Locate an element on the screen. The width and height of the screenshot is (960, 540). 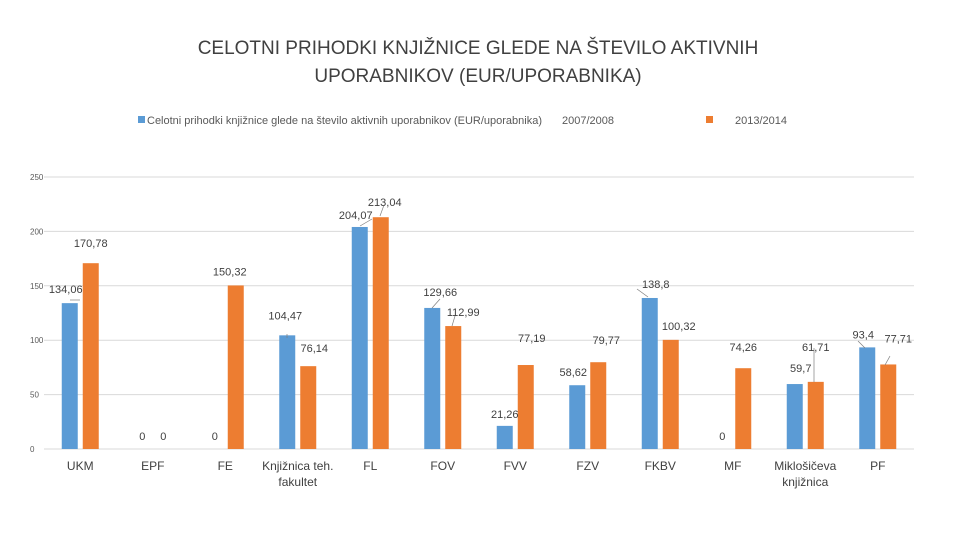
data-label: 100,32 is located at coordinates (679, 327).